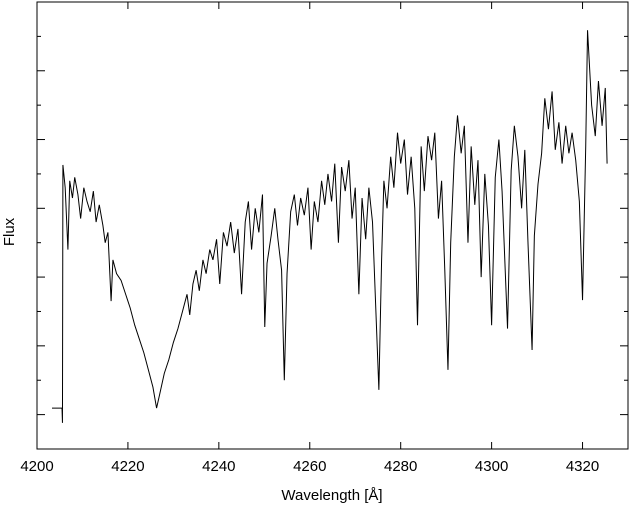 This screenshot has height=514, width=636. What do you see at coordinates (309, 466) in the screenshot?
I see `x-tick-label: 4260` at bounding box center [309, 466].